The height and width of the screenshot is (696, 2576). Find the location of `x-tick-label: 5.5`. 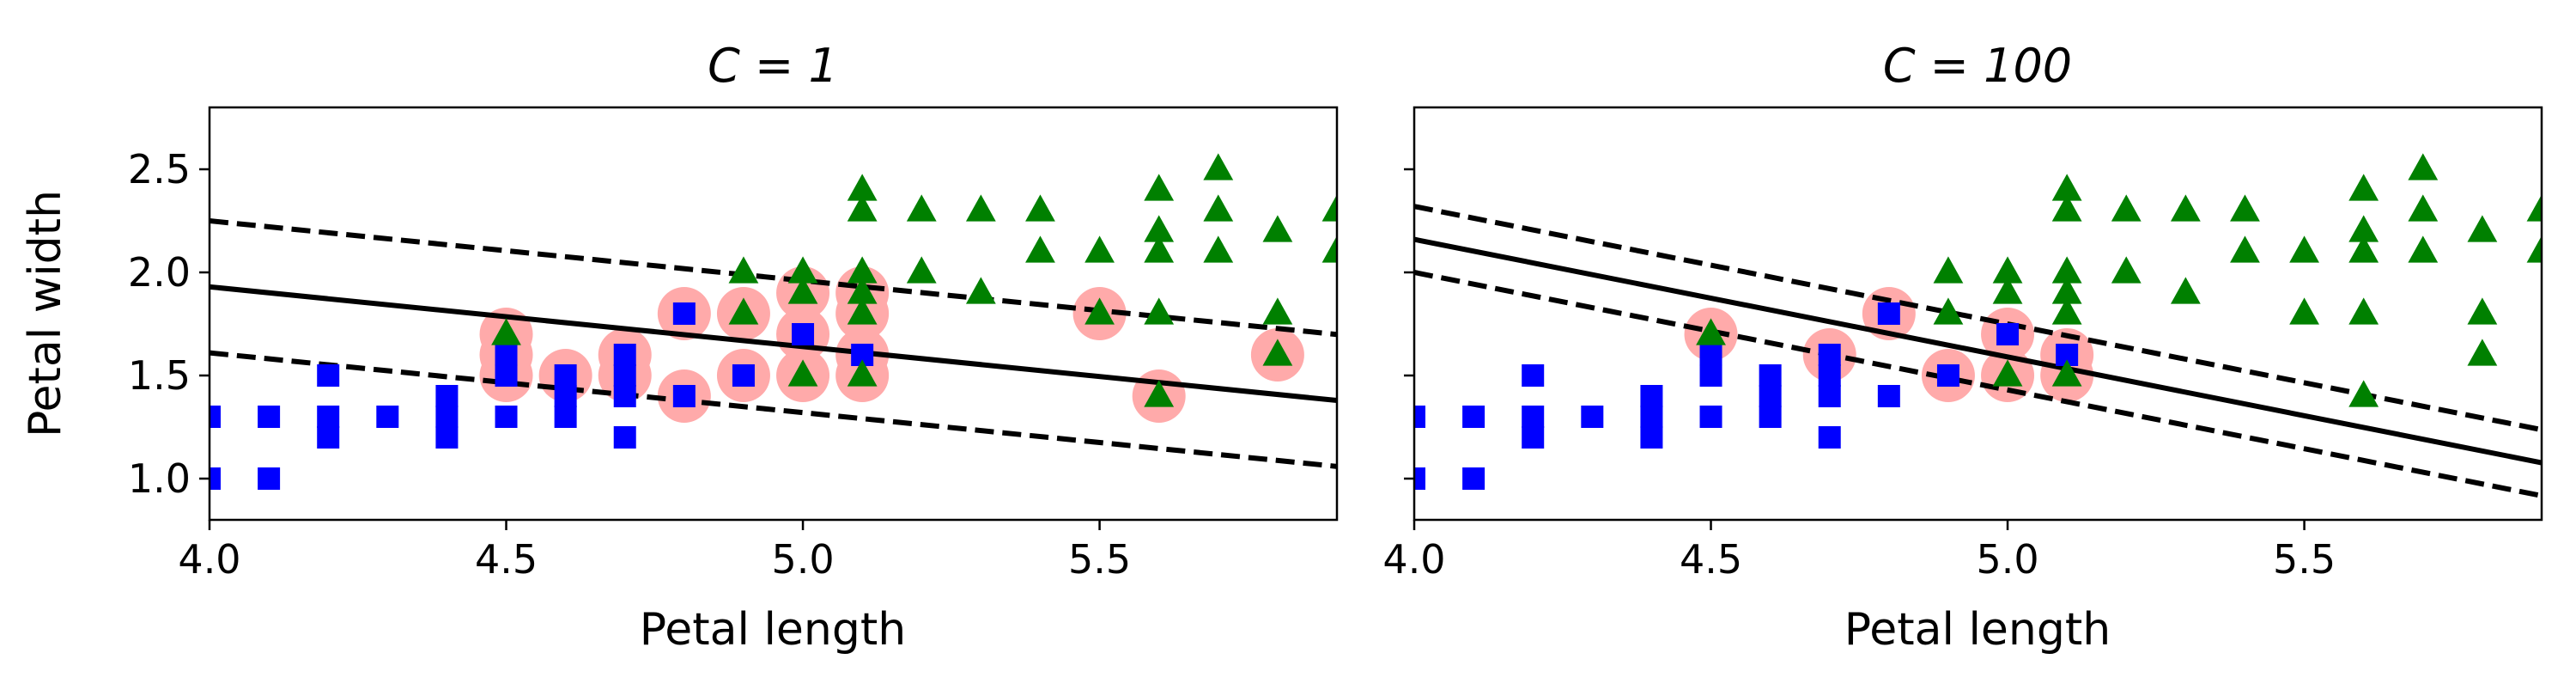

x-tick-label: 5.5 is located at coordinates (2304, 559).